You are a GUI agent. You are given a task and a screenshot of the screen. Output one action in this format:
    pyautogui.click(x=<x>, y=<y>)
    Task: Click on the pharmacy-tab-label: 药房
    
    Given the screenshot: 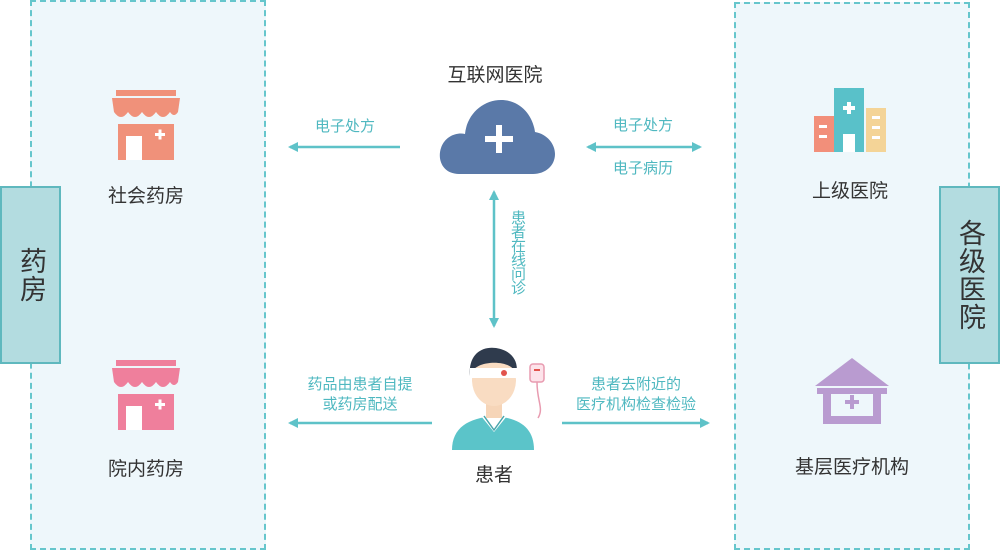 What is the action you would take?
    pyautogui.click(x=30, y=275)
    